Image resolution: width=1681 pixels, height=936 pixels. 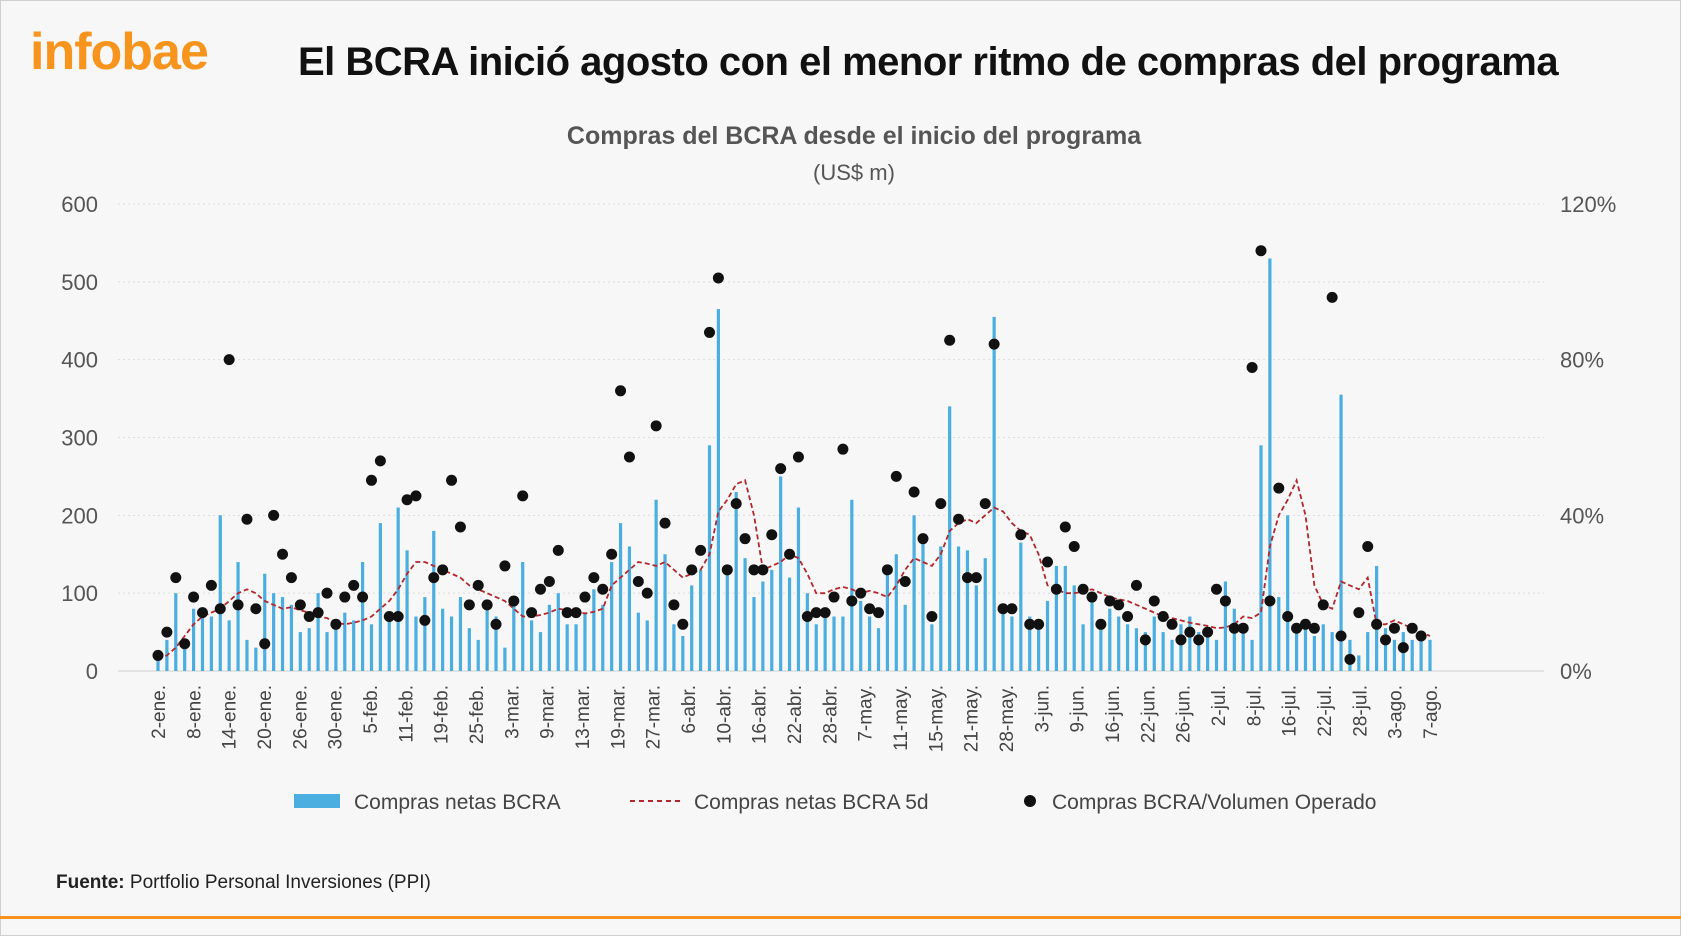 I want to click on line-5d, so click(x=794, y=569).